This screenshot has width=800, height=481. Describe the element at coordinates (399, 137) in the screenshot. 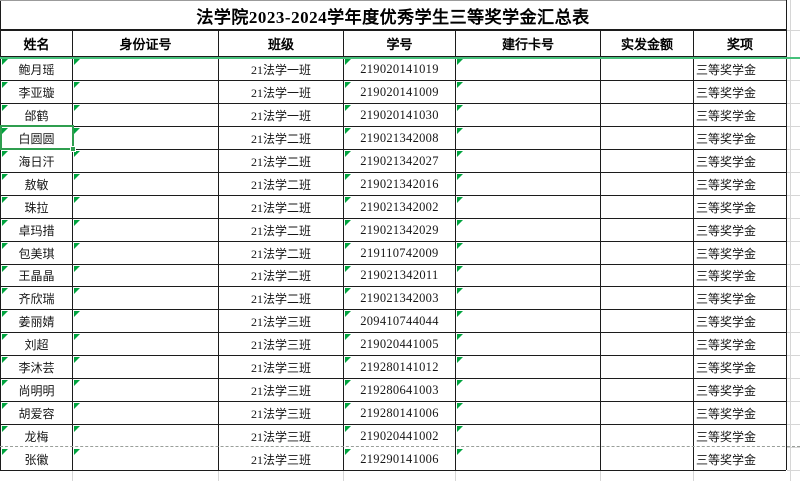

I see `cell-student_id: 219021342008` at that location.